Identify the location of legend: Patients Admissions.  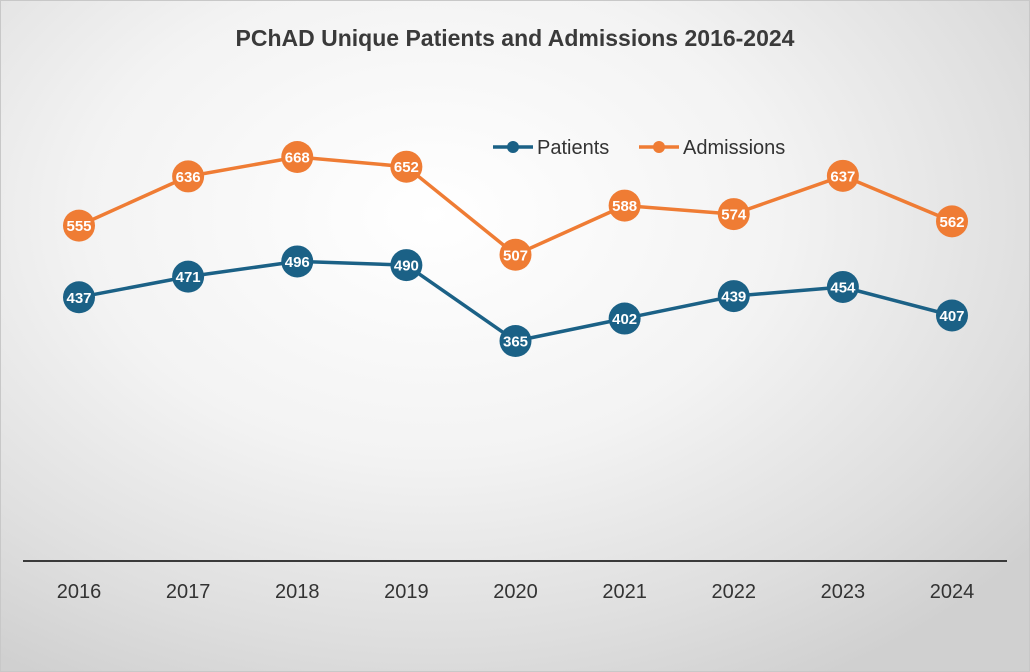
(639, 148).